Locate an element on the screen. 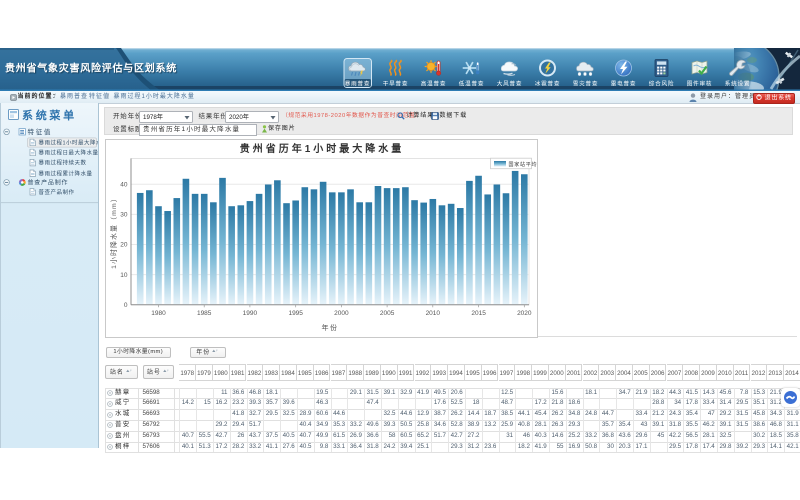 This screenshot has height=500, width=800. svg-text: 暴雨过程1小时最大降水量 is located at coordinates (69, 143).